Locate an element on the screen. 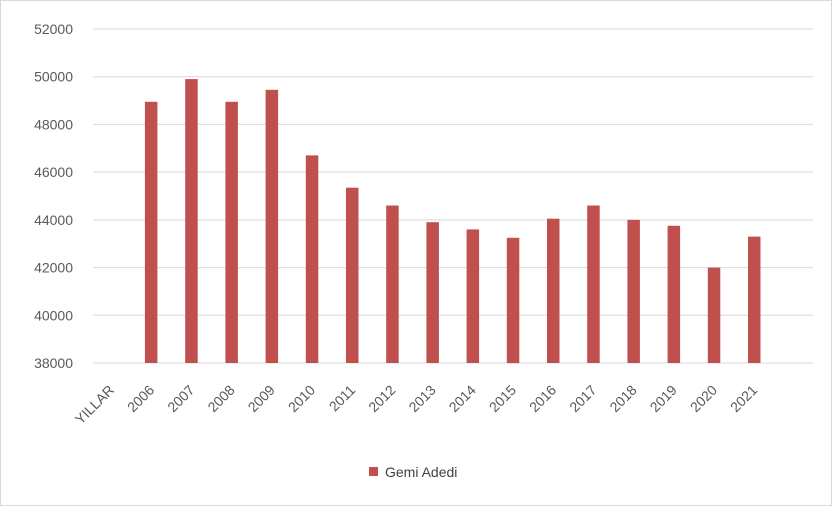 The height and width of the screenshot is (507, 832). x-tick-label: 2006 is located at coordinates (140, 398).